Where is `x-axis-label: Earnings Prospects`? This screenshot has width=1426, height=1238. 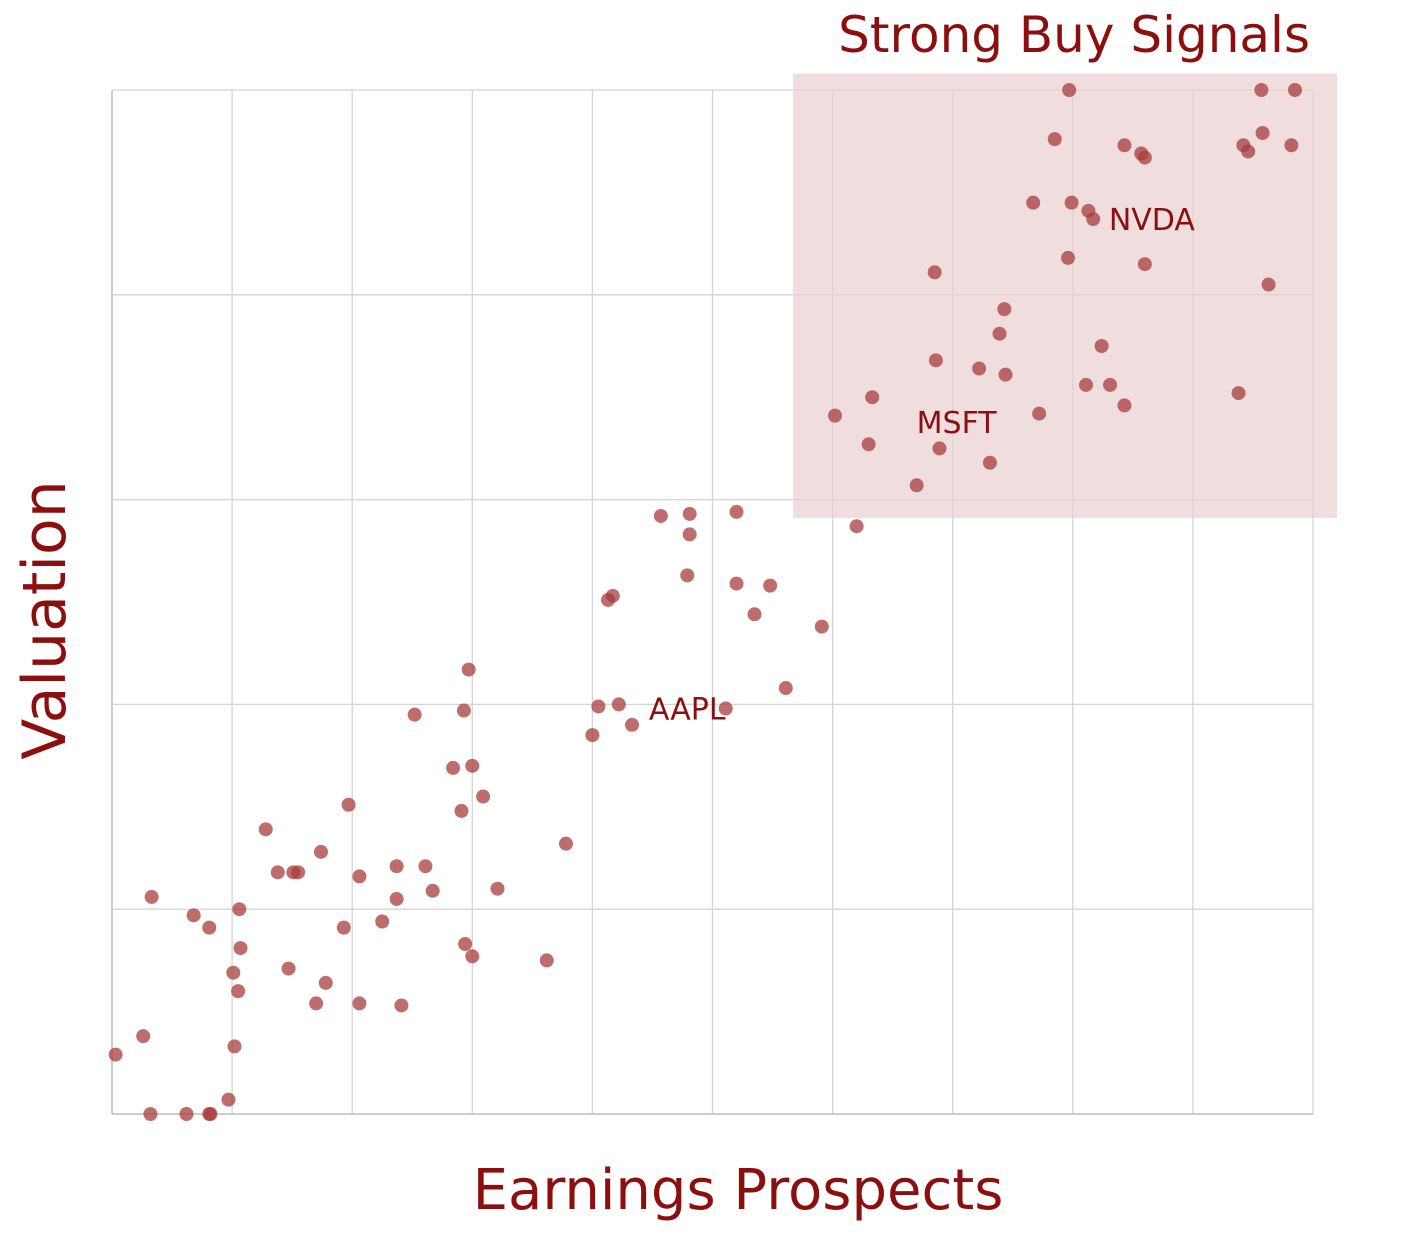
x-axis-label: Earnings Prospects is located at coordinates (738, 1190).